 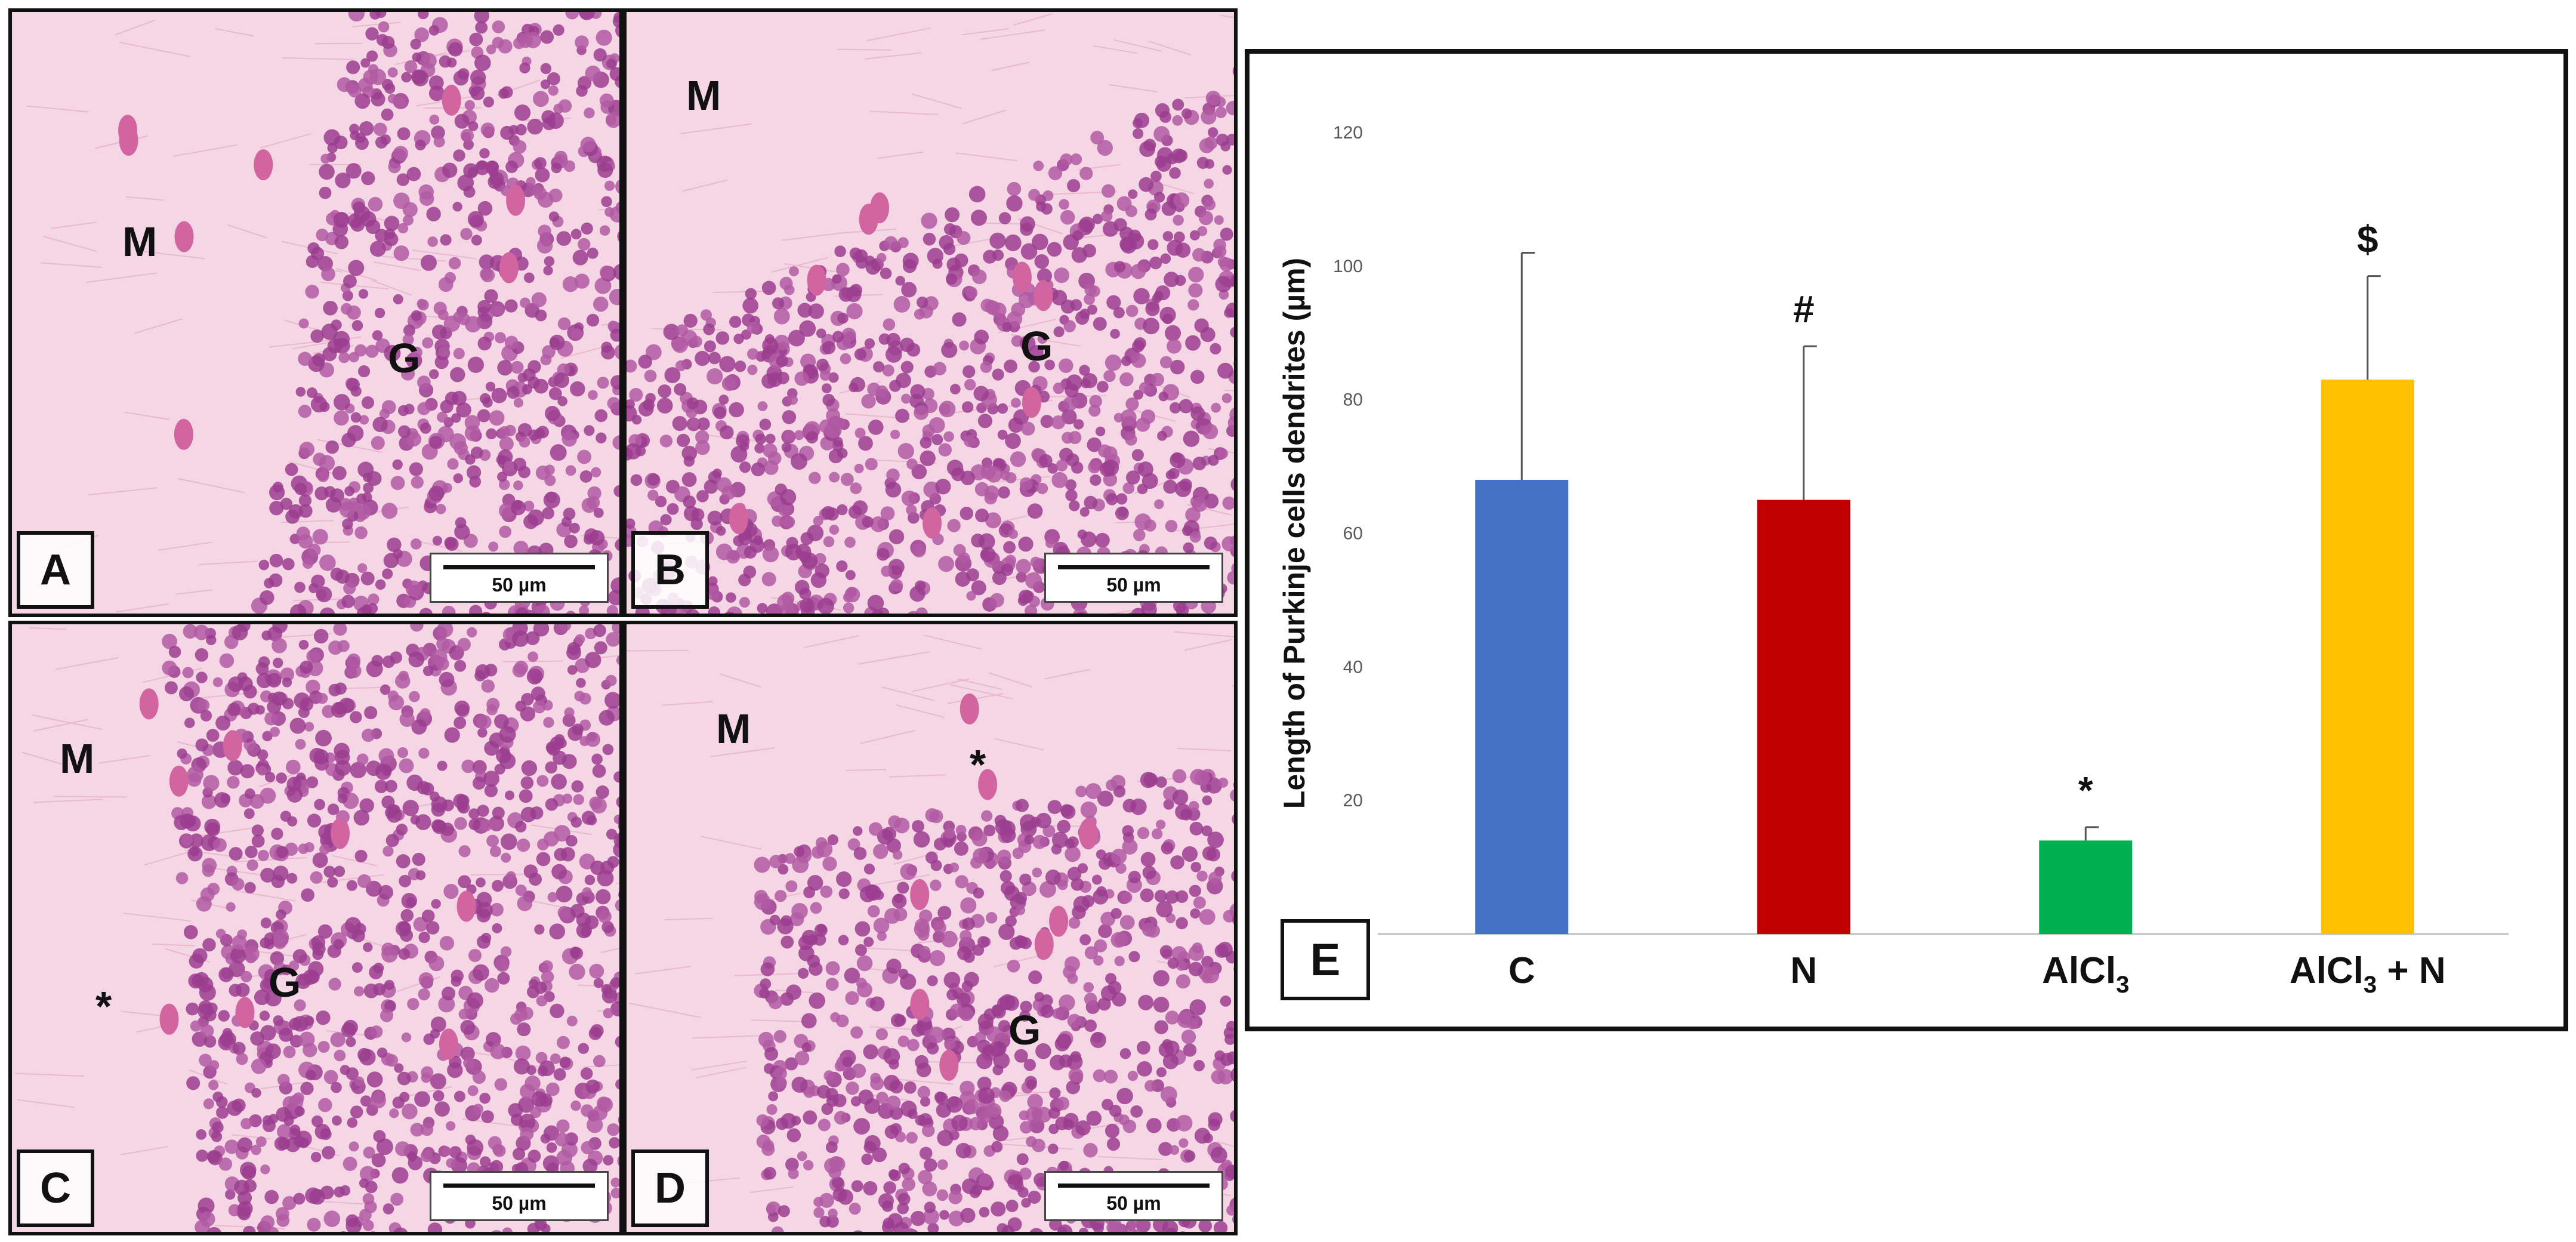 I want to click on significance-marker: #, so click(x=1804, y=310).